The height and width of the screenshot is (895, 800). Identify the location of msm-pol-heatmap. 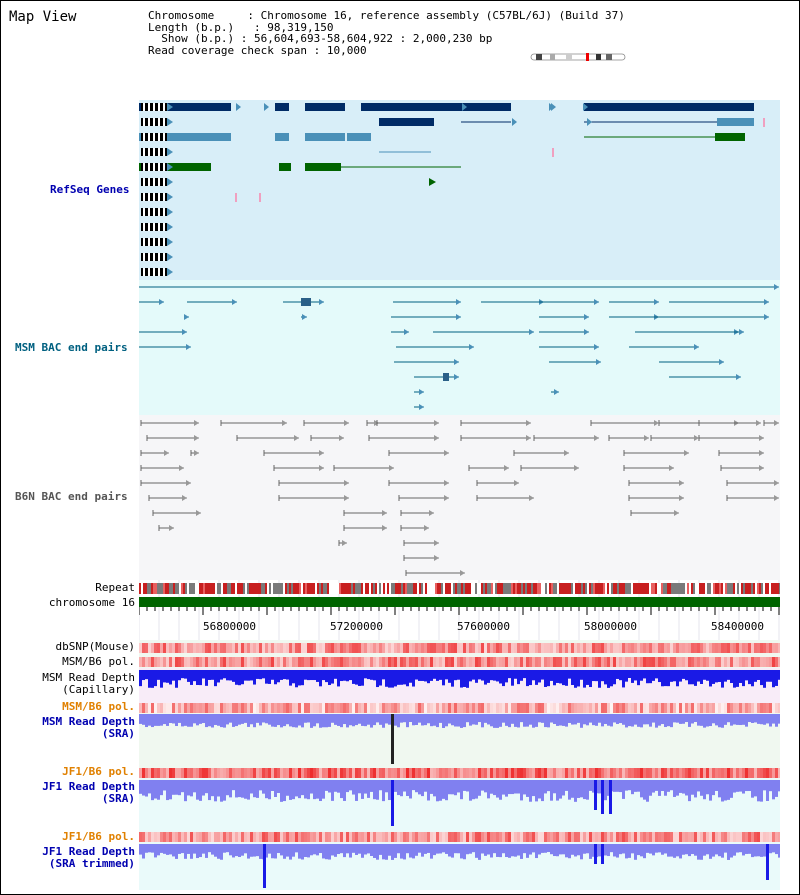
(459, 662).